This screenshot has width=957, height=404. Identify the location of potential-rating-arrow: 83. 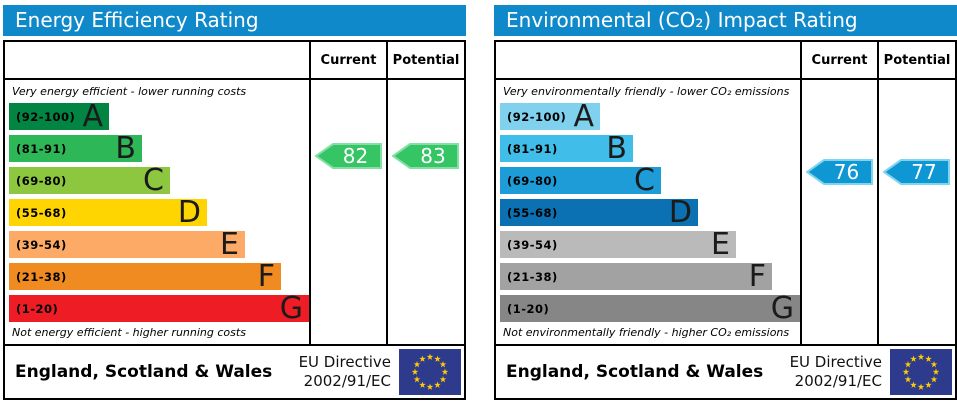
(426, 156).